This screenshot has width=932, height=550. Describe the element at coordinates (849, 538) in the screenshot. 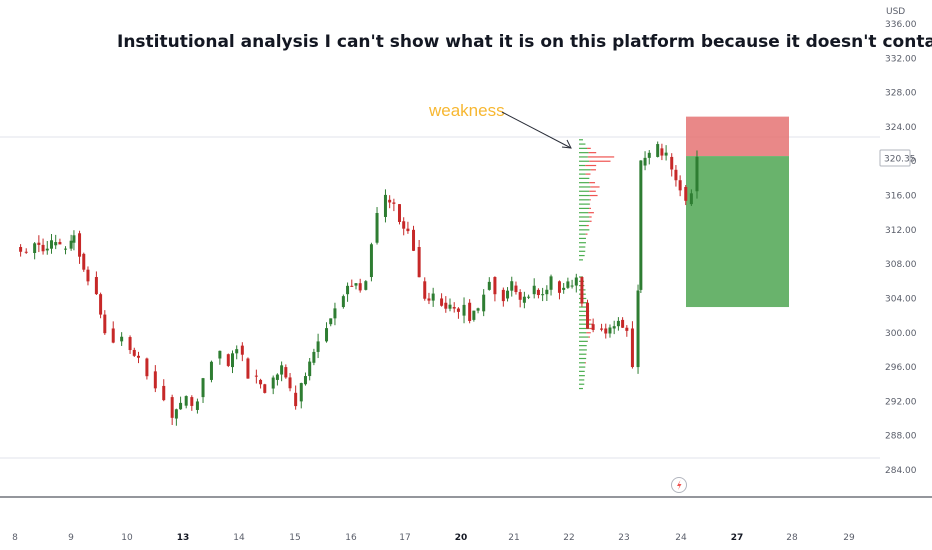

I see `x-tick-label: 29` at that location.